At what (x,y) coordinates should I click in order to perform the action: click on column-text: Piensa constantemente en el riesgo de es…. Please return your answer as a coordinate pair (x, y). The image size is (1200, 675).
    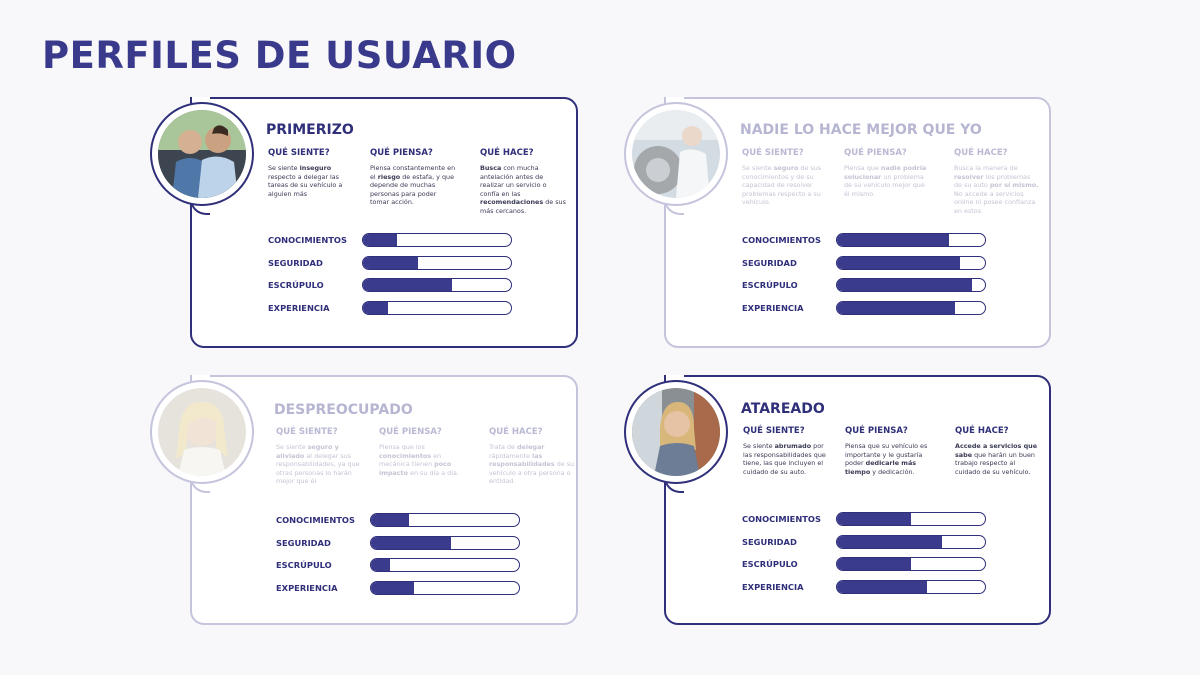
    Looking at the image, I should click on (413, 185).